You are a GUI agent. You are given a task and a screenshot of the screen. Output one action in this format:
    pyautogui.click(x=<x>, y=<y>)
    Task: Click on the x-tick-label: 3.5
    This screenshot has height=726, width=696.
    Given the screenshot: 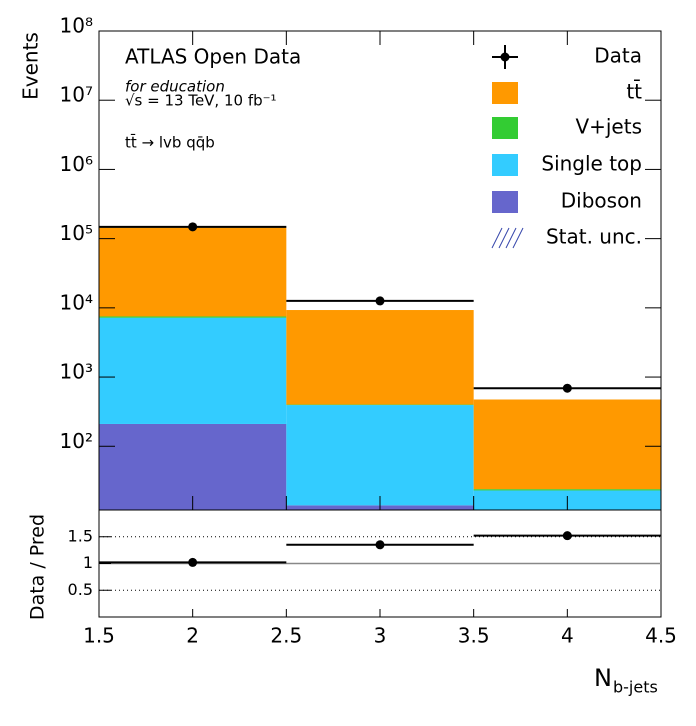 What is the action you would take?
    pyautogui.click(x=474, y=636)
    